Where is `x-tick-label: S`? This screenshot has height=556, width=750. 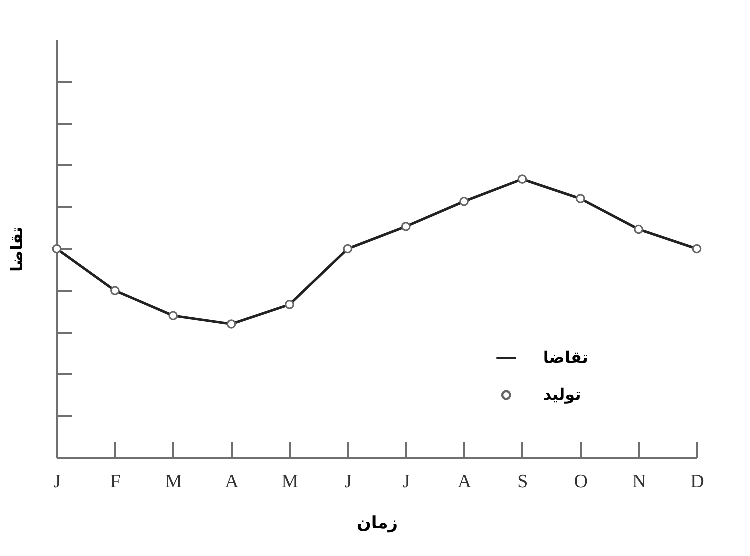 x-tick-label: S is located at coordinates (523, 482).